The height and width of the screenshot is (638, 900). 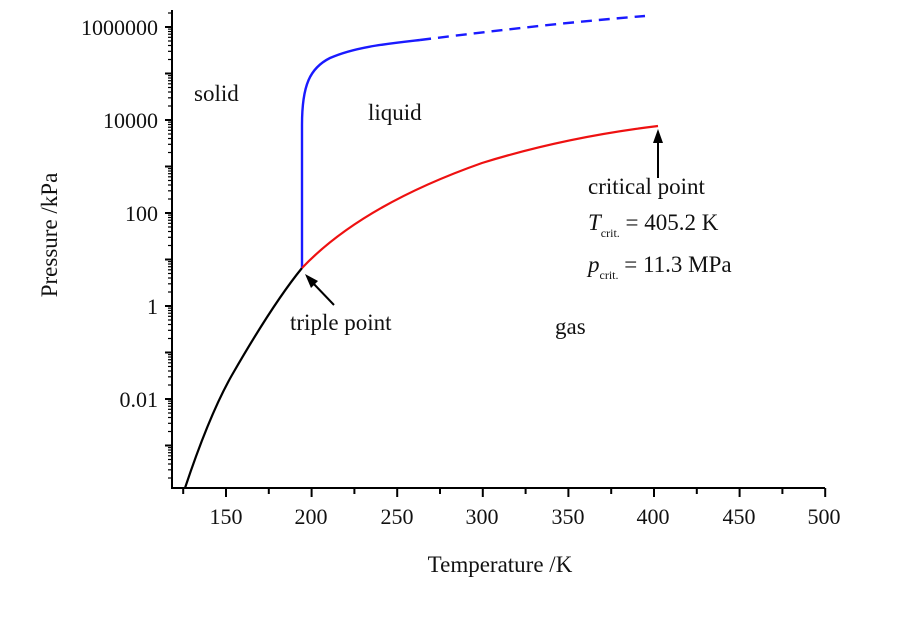 I want to click on t-crit-label: Tcrit. = 405.2 K, so click(x=653, y=225).